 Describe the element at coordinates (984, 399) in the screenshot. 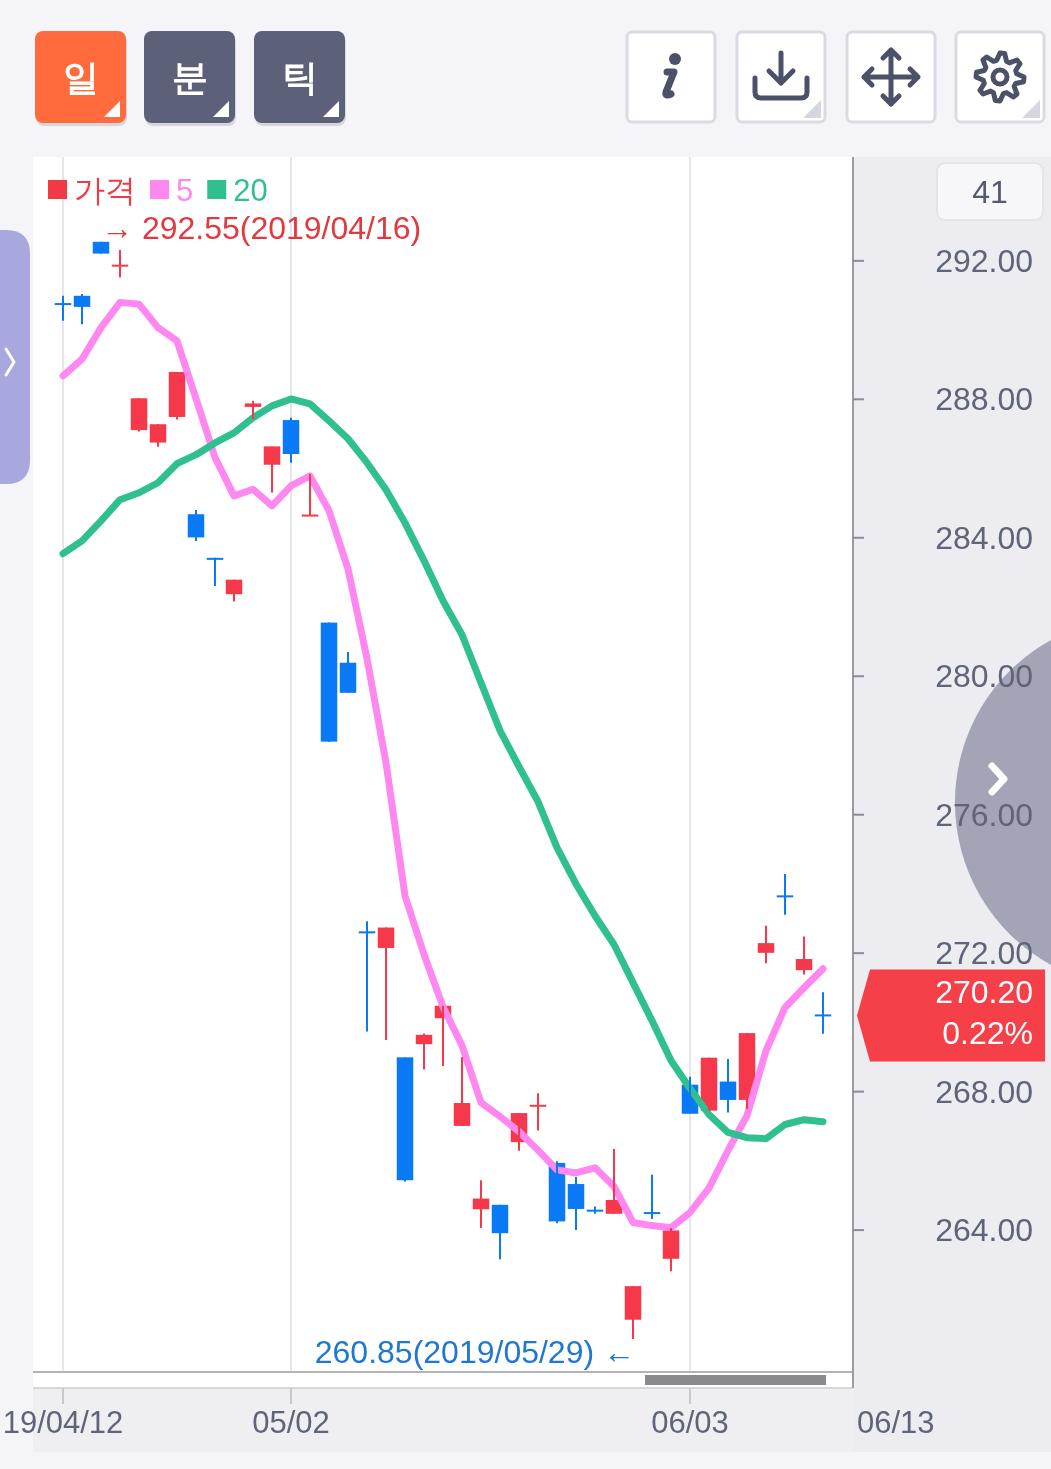

I see `y-tick-label: 288.00` at that location.